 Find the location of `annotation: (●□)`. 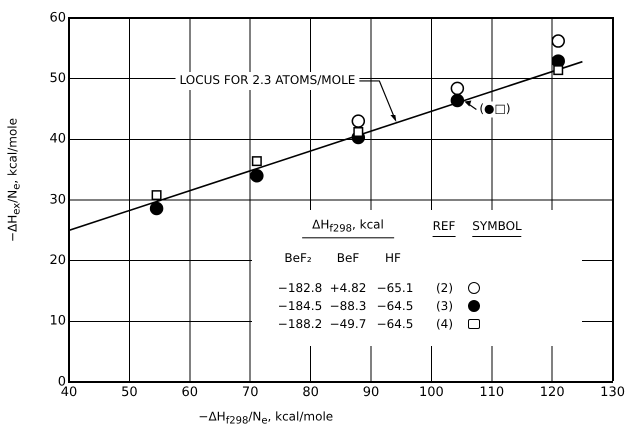

annotation: (●□) is located at coordinates (495, 109).